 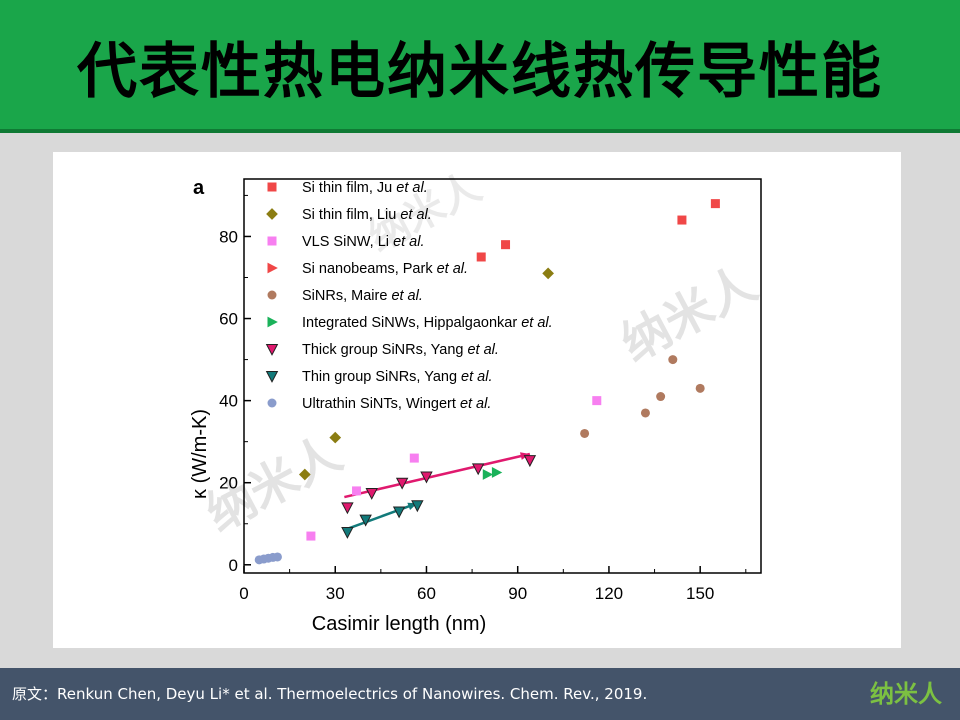 I want to click on legend-label: Thick group SiNRs, Yang et al., so click(x=400, y=350).